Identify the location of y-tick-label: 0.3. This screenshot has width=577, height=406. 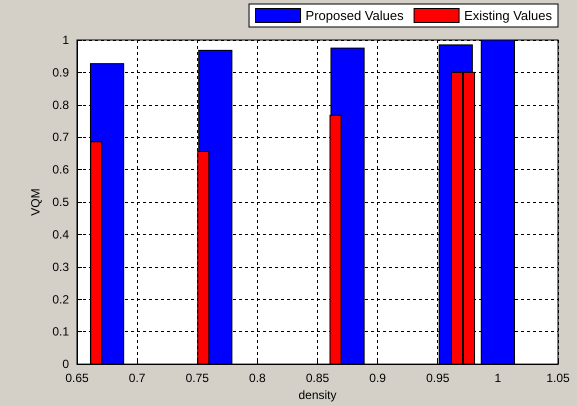
(61, 267).